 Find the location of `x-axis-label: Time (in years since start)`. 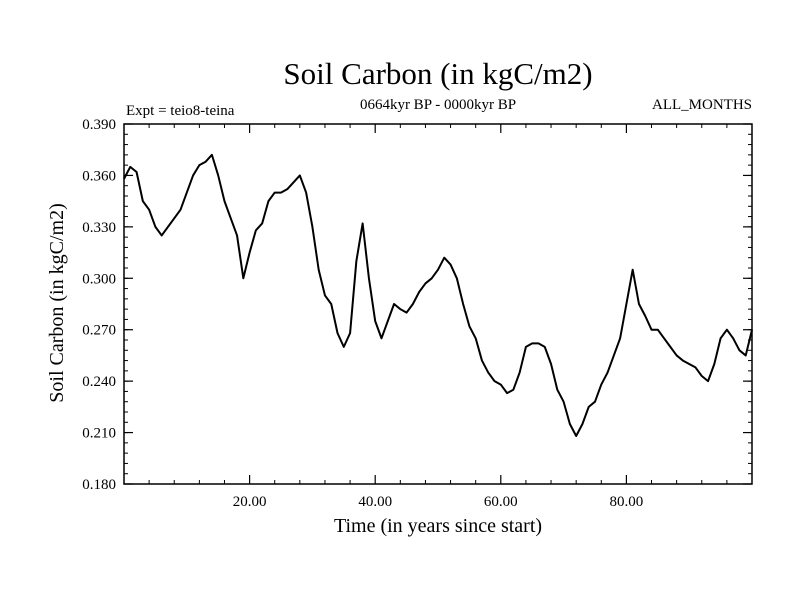

x-axis-label: Time (in years since start) is located at coordinates (438, 526).